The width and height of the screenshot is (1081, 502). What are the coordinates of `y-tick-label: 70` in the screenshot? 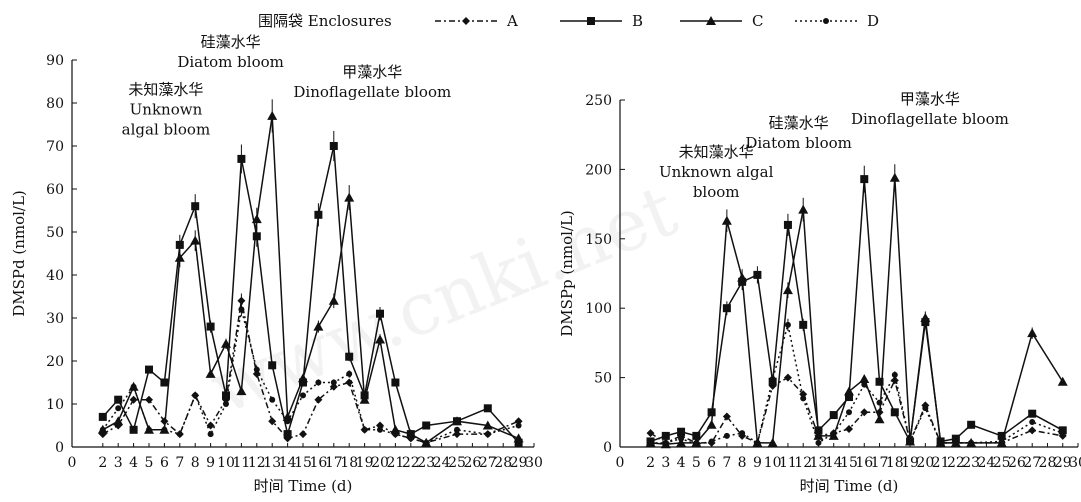 It's located at (55, 147).